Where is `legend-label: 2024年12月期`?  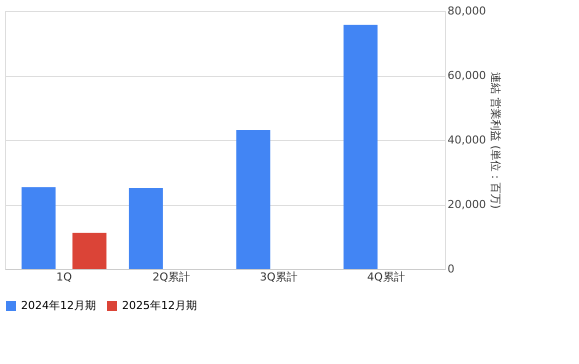 legend-label: 2024年12月期 is located at coordinates (58, 305).